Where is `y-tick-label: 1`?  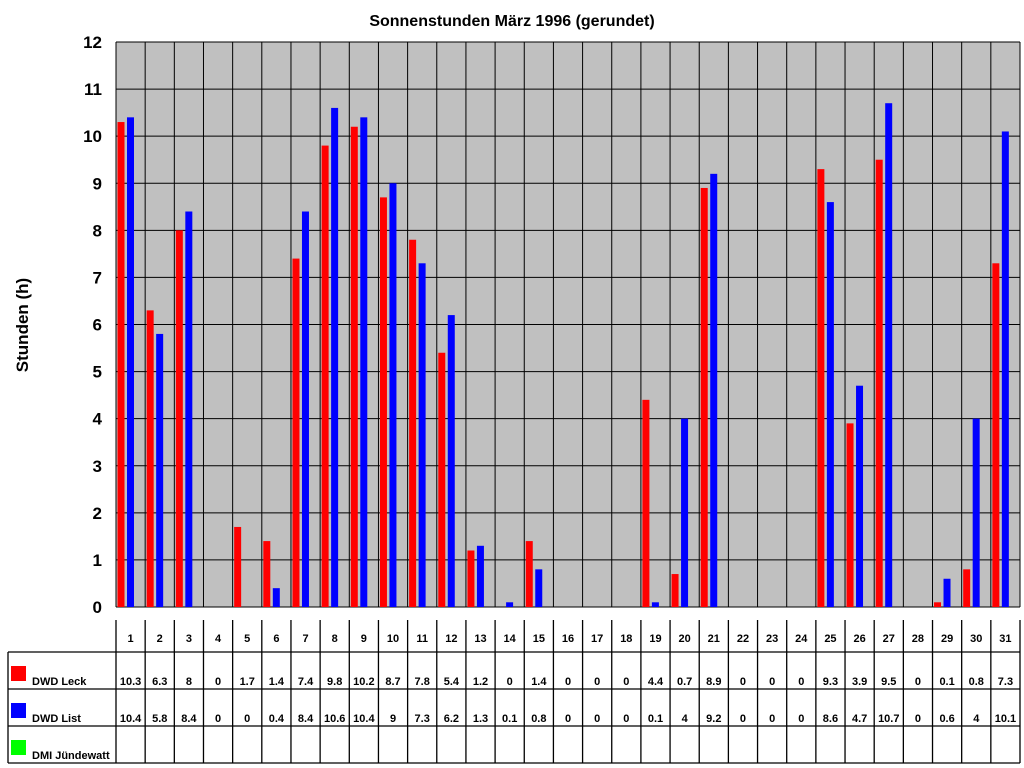
y-tick-label: 1 is located at coordinates (97, 560).